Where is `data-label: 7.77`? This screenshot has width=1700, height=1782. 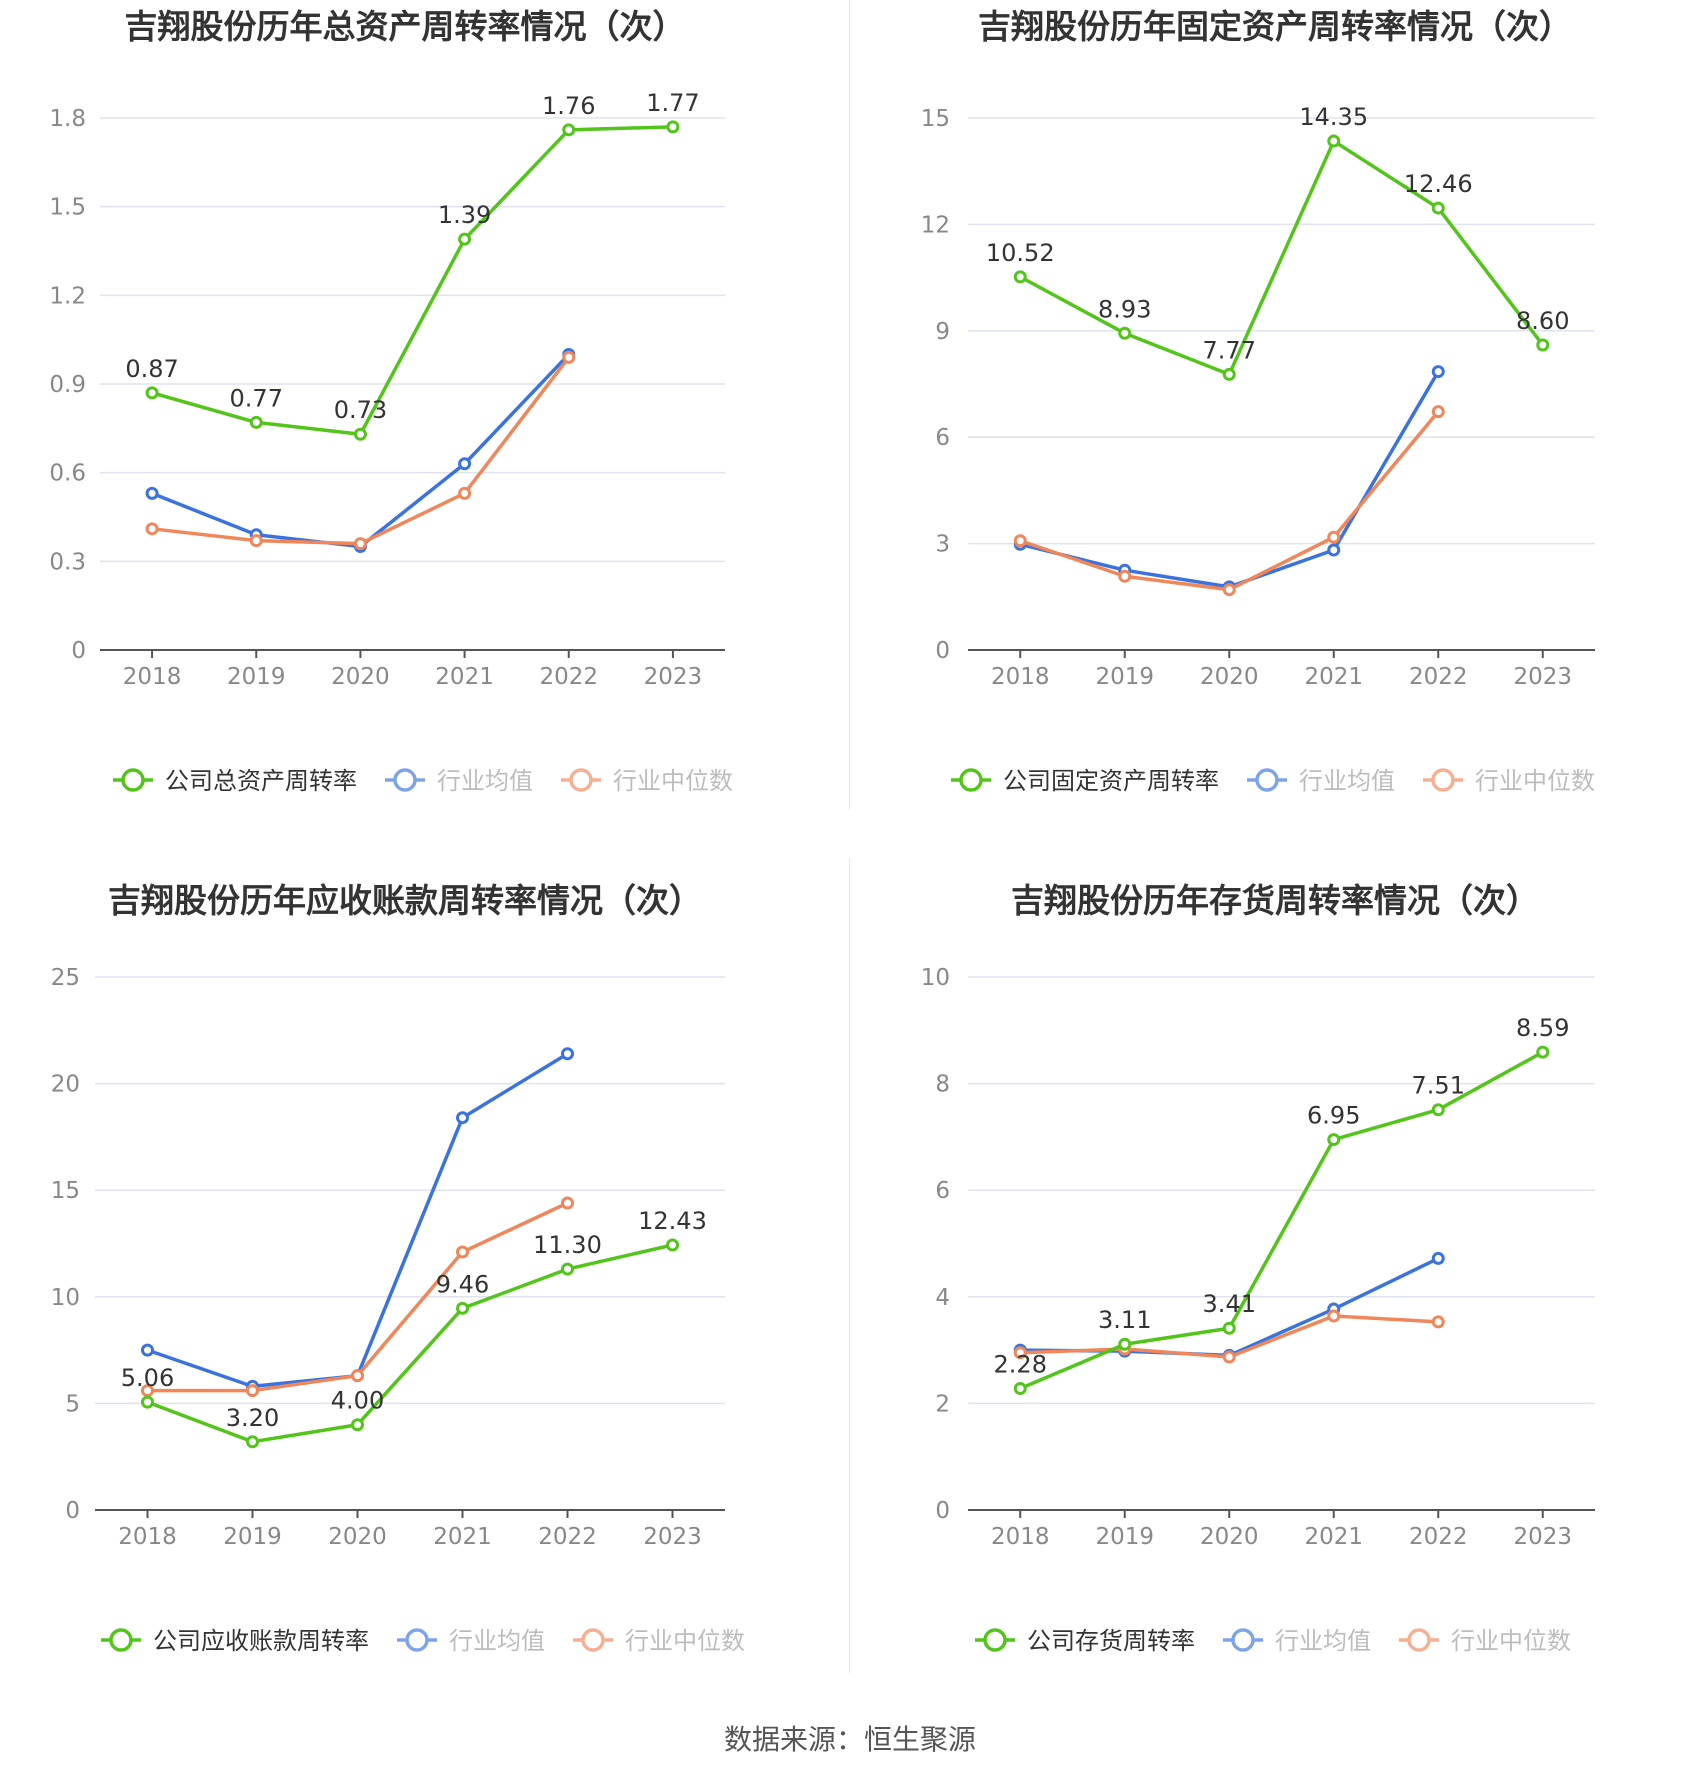
data-label: 7.77 is located at coordinates (1229, 350).